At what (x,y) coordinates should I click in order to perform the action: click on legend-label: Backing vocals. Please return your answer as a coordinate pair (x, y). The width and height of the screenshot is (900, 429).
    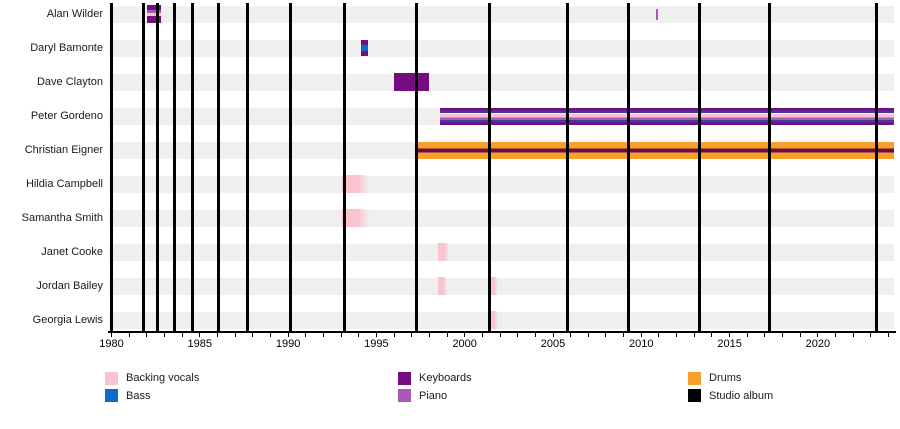
    Looking at the image, I should click on (163, 378).